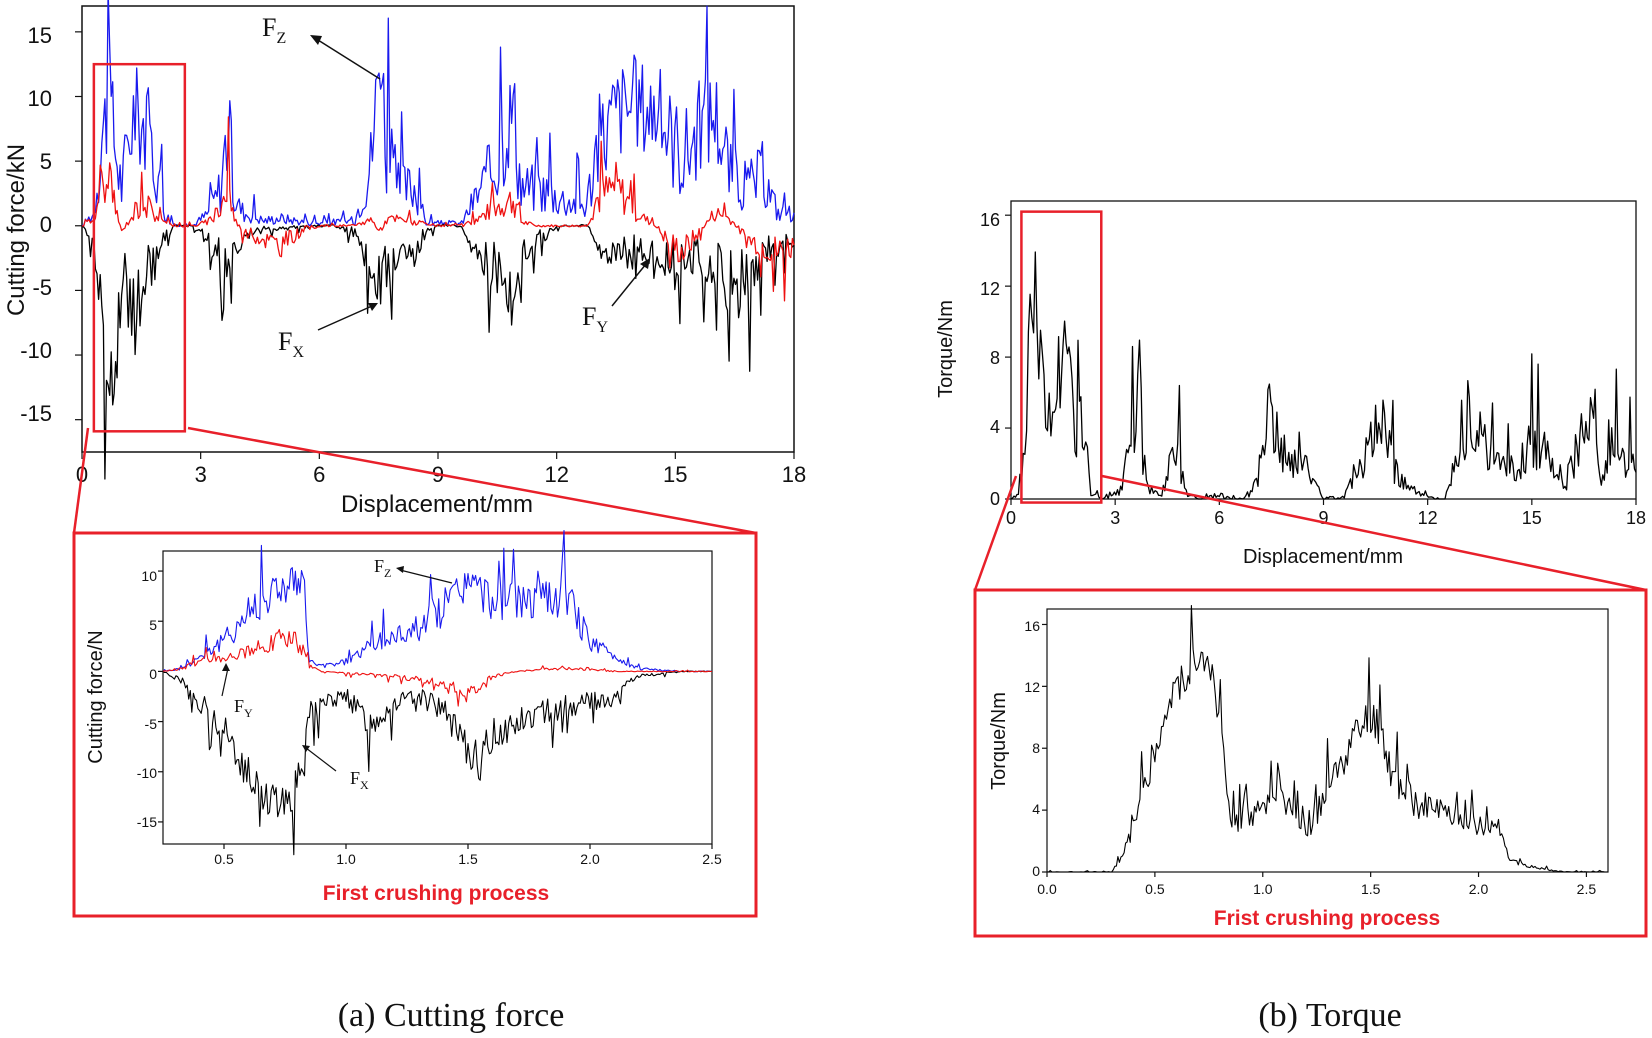 The image size is (1652, 1038). Describe the element at coordinates (595, 319) in the screenshot. I see `fy-annotation: FY` at that location.